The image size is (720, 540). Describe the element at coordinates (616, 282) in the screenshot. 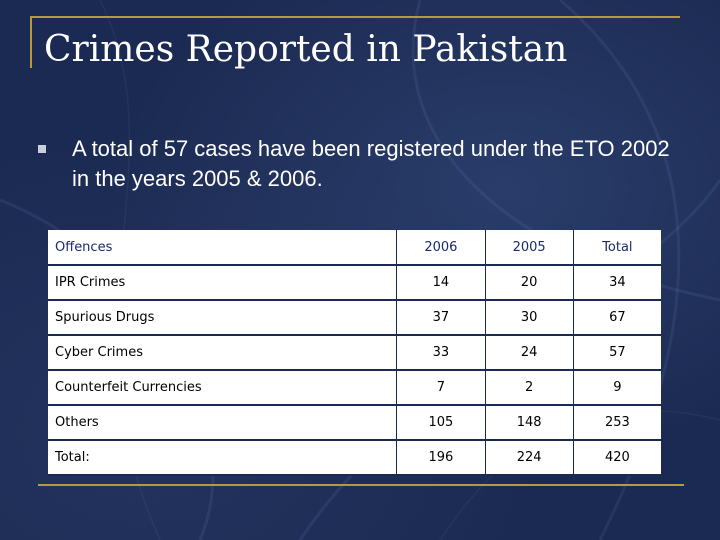

I see `total-cell: 34` at that location.